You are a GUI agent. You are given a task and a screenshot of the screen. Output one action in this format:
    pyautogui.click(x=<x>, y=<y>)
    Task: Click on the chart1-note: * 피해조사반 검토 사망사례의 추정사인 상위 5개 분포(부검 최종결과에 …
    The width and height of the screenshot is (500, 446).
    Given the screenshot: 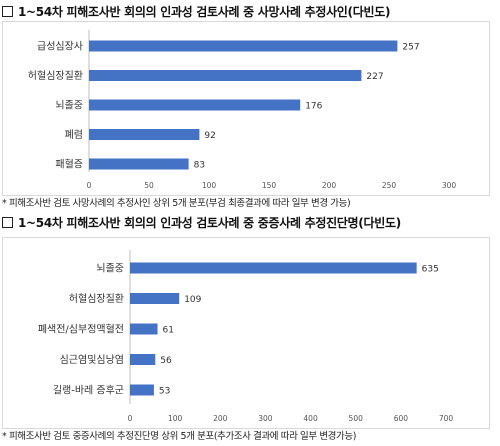 What is the action you would take?
    pyautogui.click(x=176, y=203)
    